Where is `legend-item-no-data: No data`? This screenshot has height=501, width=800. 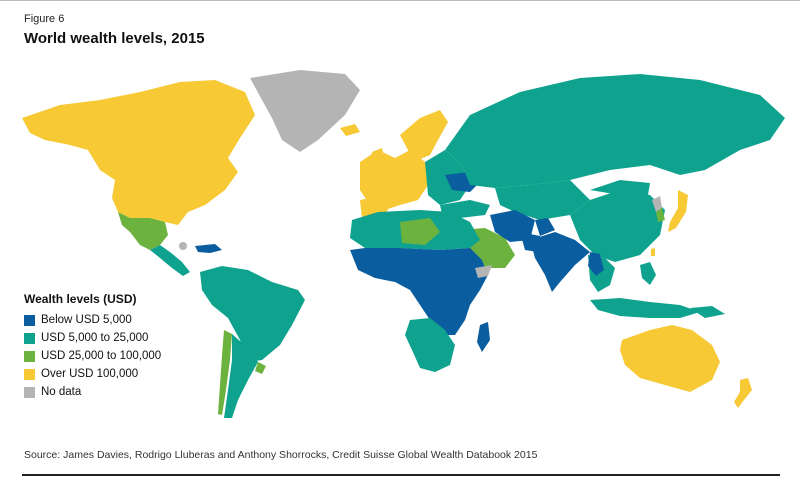
legend-item-no-data: No data is located at coordinates (92, 392).